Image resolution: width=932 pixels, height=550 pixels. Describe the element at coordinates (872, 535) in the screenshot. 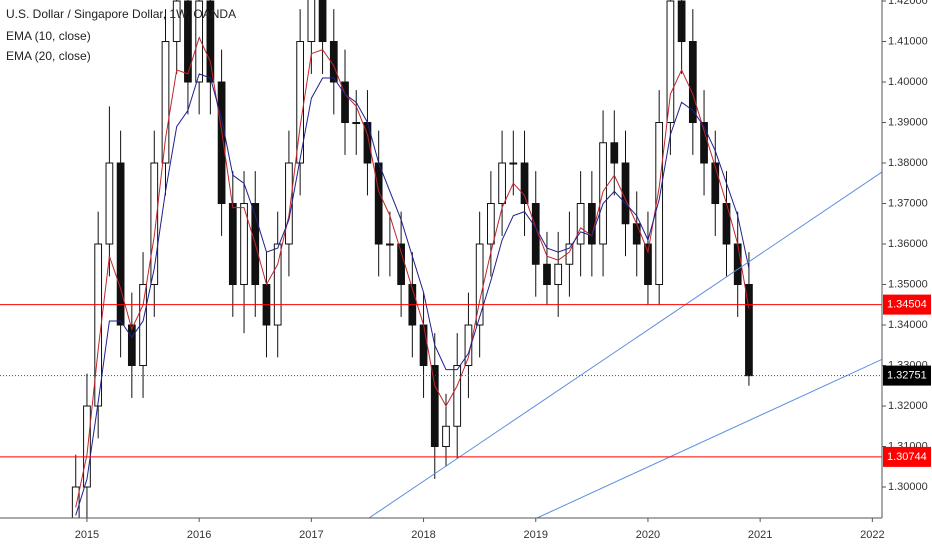

I see `x-tick-label: 2022` at that location.